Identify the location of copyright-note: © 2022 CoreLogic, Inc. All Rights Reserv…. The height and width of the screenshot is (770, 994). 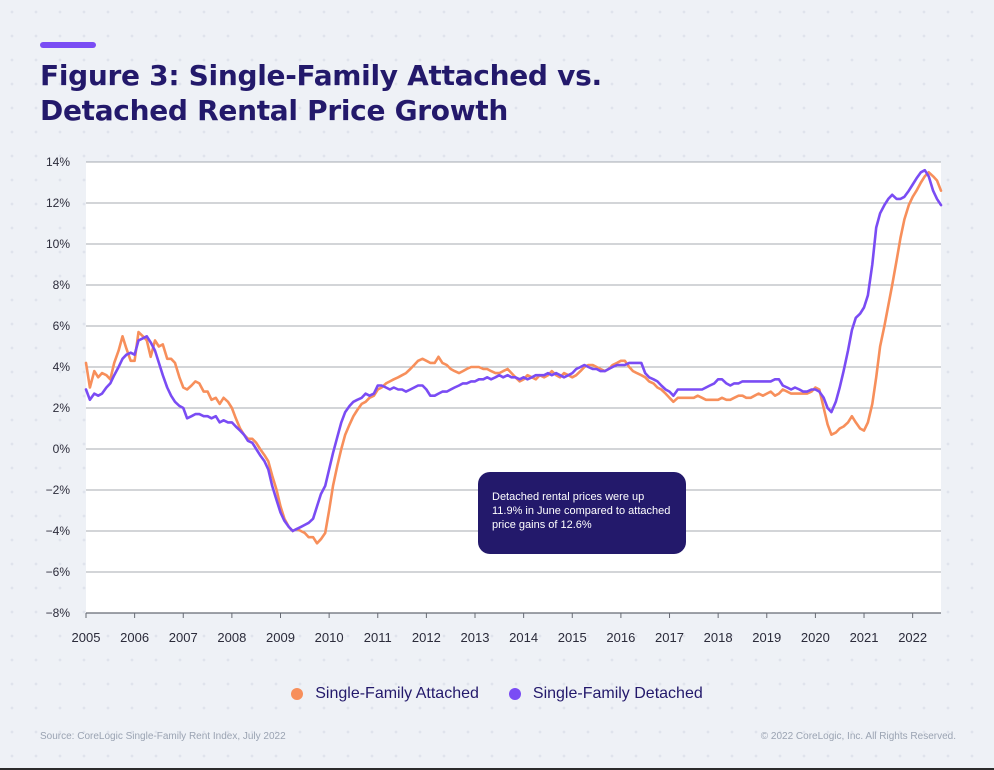
(858, 736).